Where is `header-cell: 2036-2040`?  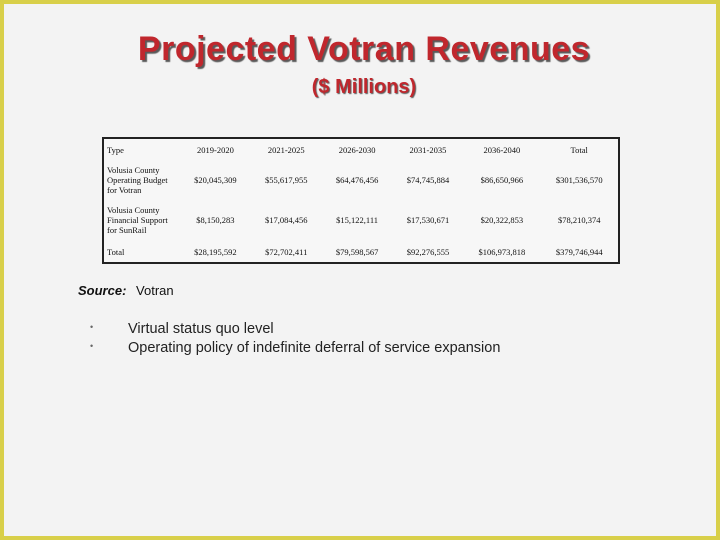 header-cell: 2036-2040 is located at coordinates (502, 150).